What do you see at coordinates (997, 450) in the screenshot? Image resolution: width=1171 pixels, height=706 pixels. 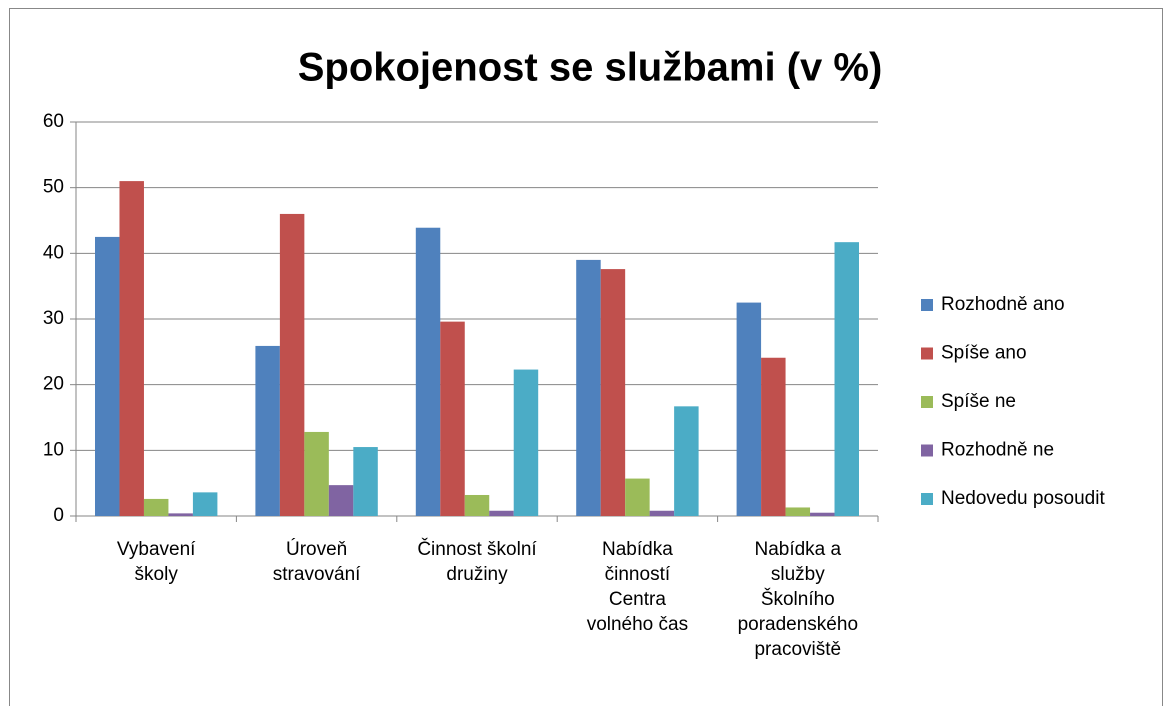 I see `legend-label: Rozhodně ne` at bounding box center [997, 450].